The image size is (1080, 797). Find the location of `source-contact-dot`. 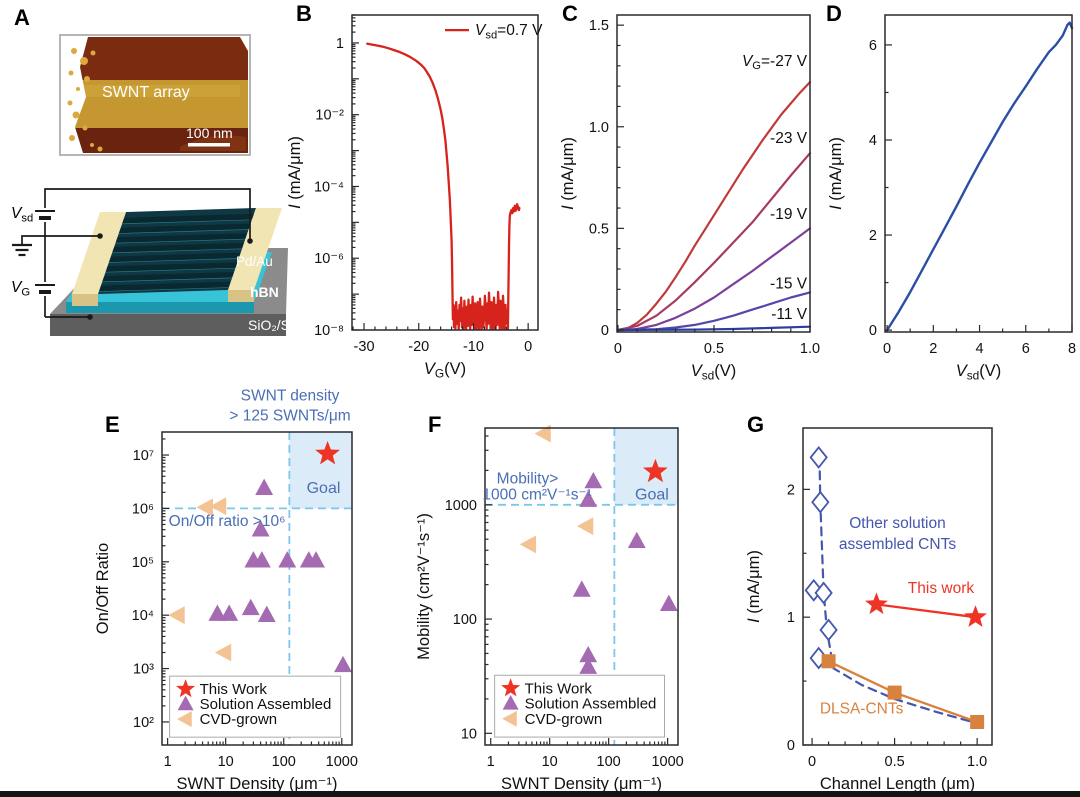

source-contact-dot is located at coordinates (100, 236).